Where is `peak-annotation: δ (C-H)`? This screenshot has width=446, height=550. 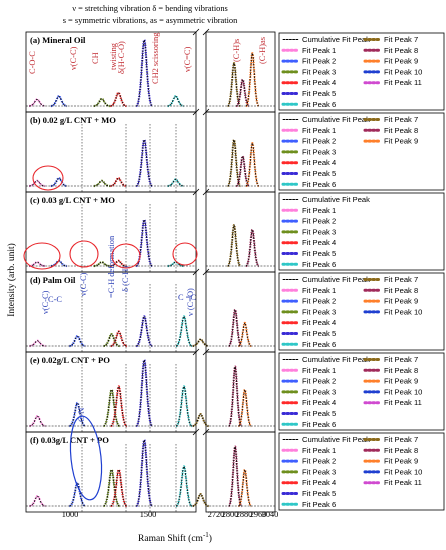 peak-annotation: δ (C-H) is located at coordinates (125, 279).